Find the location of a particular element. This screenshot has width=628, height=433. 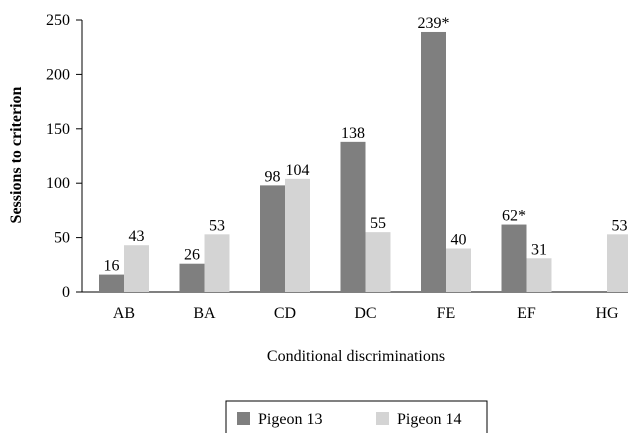

x-tick-label-cd: CD is located at coordinates (285, 313).